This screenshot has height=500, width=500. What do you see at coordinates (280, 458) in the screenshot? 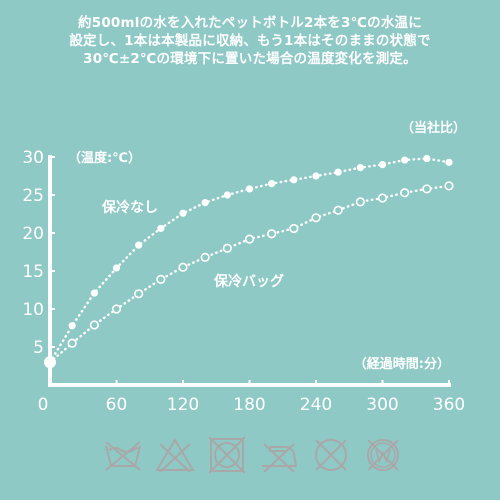
I see `no-ironing-icon` at bounding box center [280, 458].